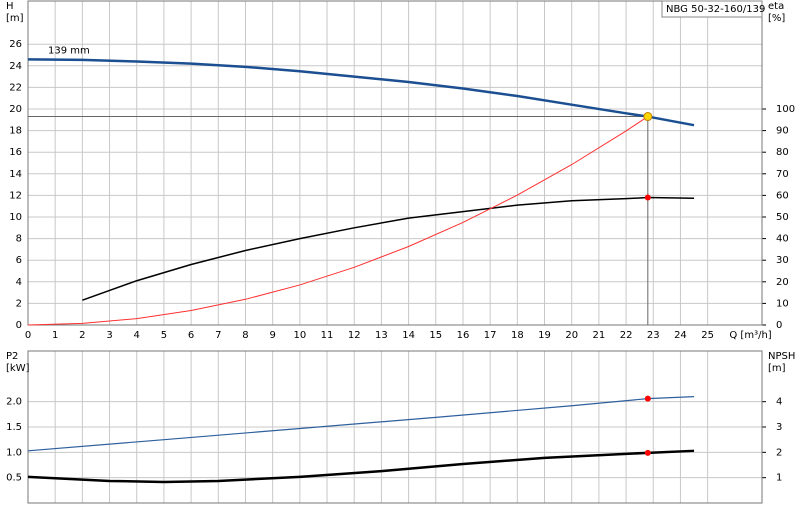 This screenshot has width=800, height=520. Describe the element at coordinates (14, 402) in the screenshot. I see `y-tick-label: 2.0` at that location.